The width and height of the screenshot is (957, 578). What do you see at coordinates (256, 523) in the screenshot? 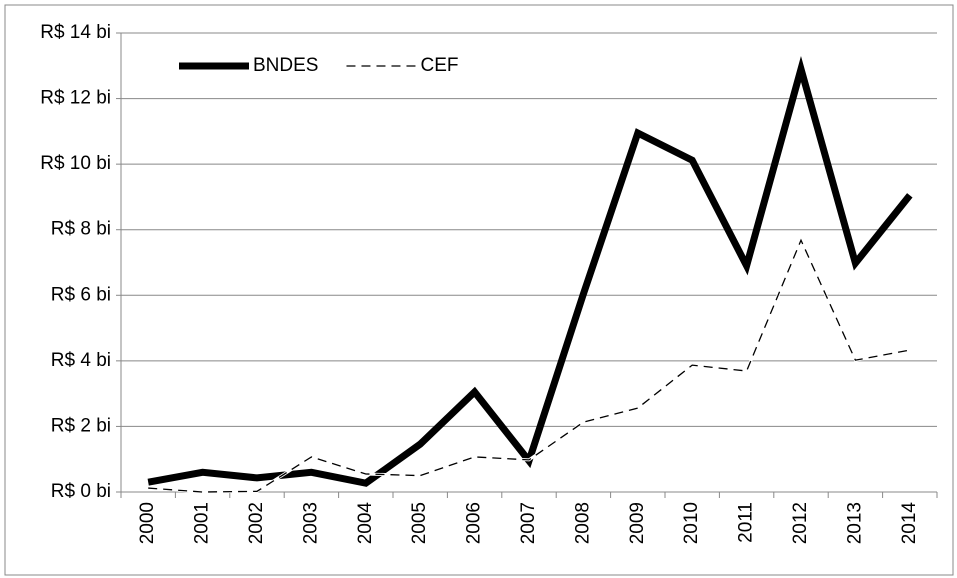
I see `x-tick-label: 2002` at bounding box center [256, 523].